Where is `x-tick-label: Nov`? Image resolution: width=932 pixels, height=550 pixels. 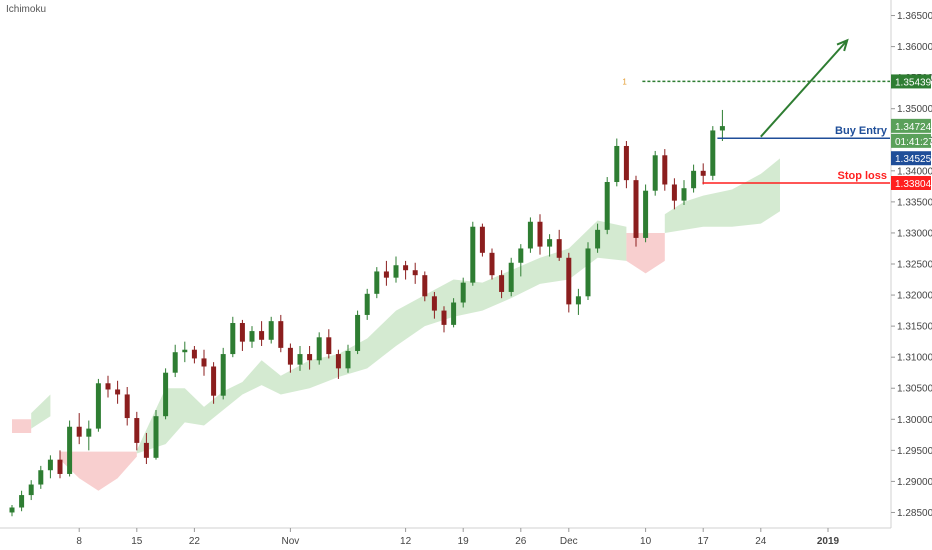
x-tick-label: Nov is located at coordinates (291, 541).